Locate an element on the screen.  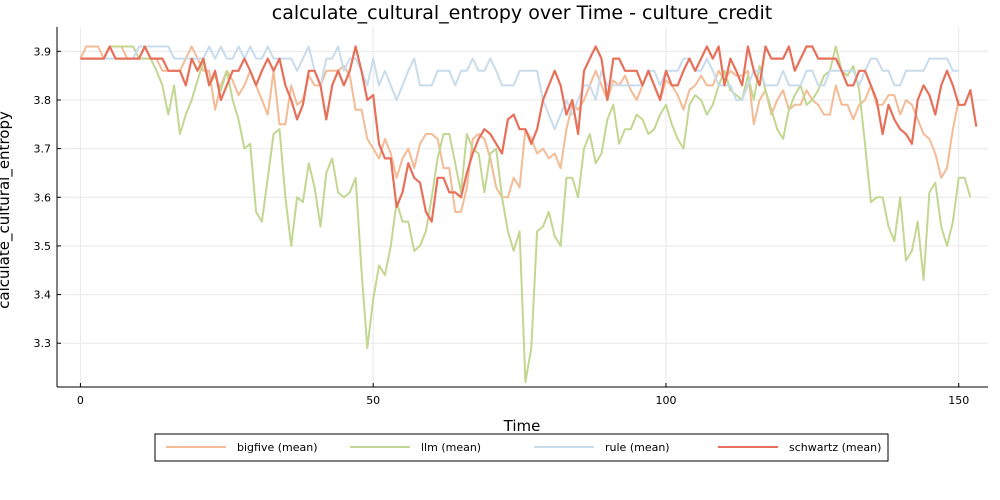
y-tick-label: 3.7 is located at coordinates (43, 149).